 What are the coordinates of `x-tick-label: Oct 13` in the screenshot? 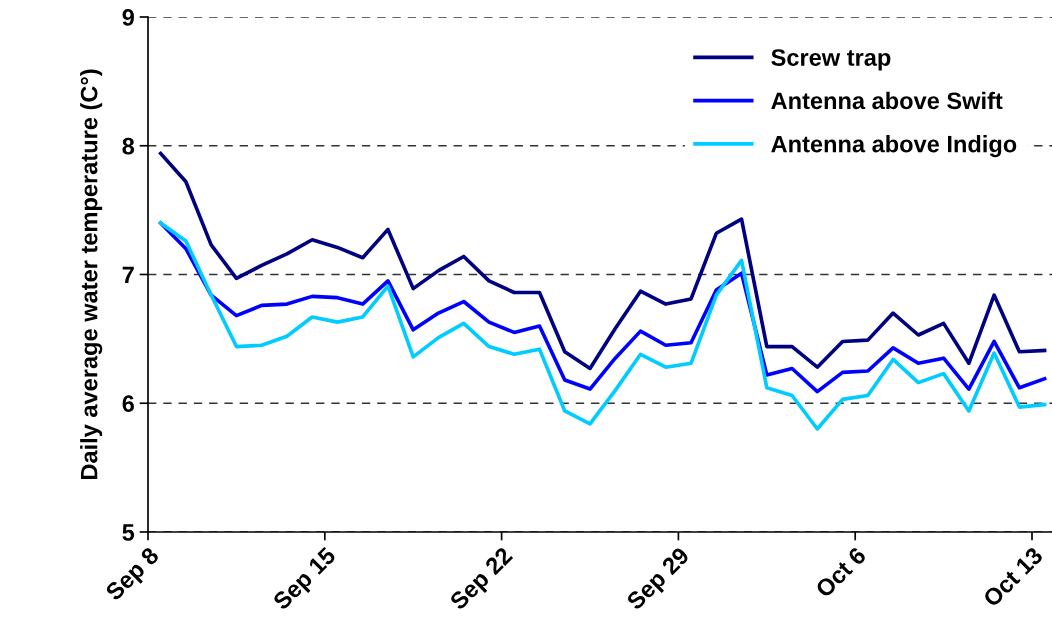 It's located at (1013, 577).